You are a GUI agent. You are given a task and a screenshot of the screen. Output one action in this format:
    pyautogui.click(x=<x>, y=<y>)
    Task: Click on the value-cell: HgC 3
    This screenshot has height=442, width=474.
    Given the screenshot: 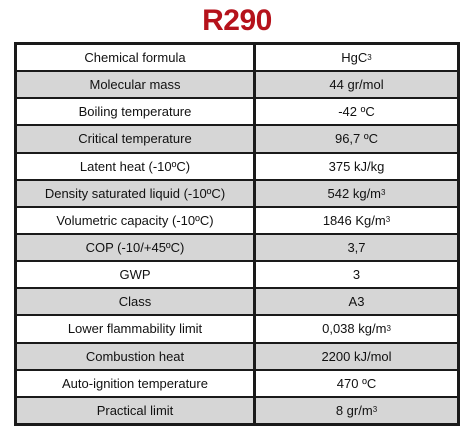 What is the action you would take?
    pyautogui.click(x=356, y=58)
    